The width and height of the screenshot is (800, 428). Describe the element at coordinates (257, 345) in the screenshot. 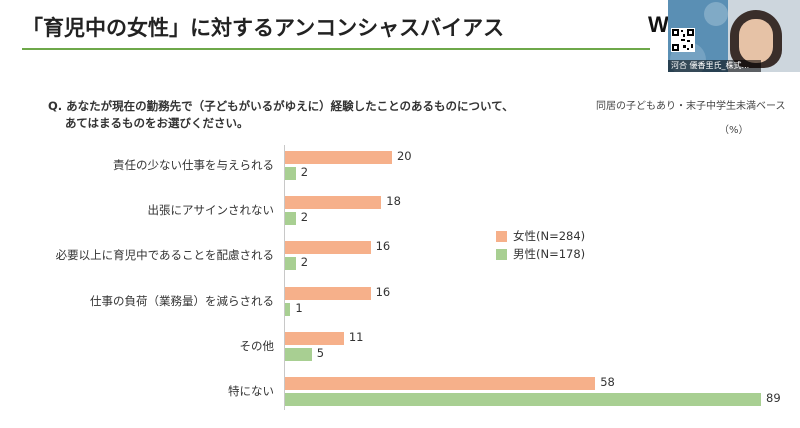

I see `category-label: その他` at that location.